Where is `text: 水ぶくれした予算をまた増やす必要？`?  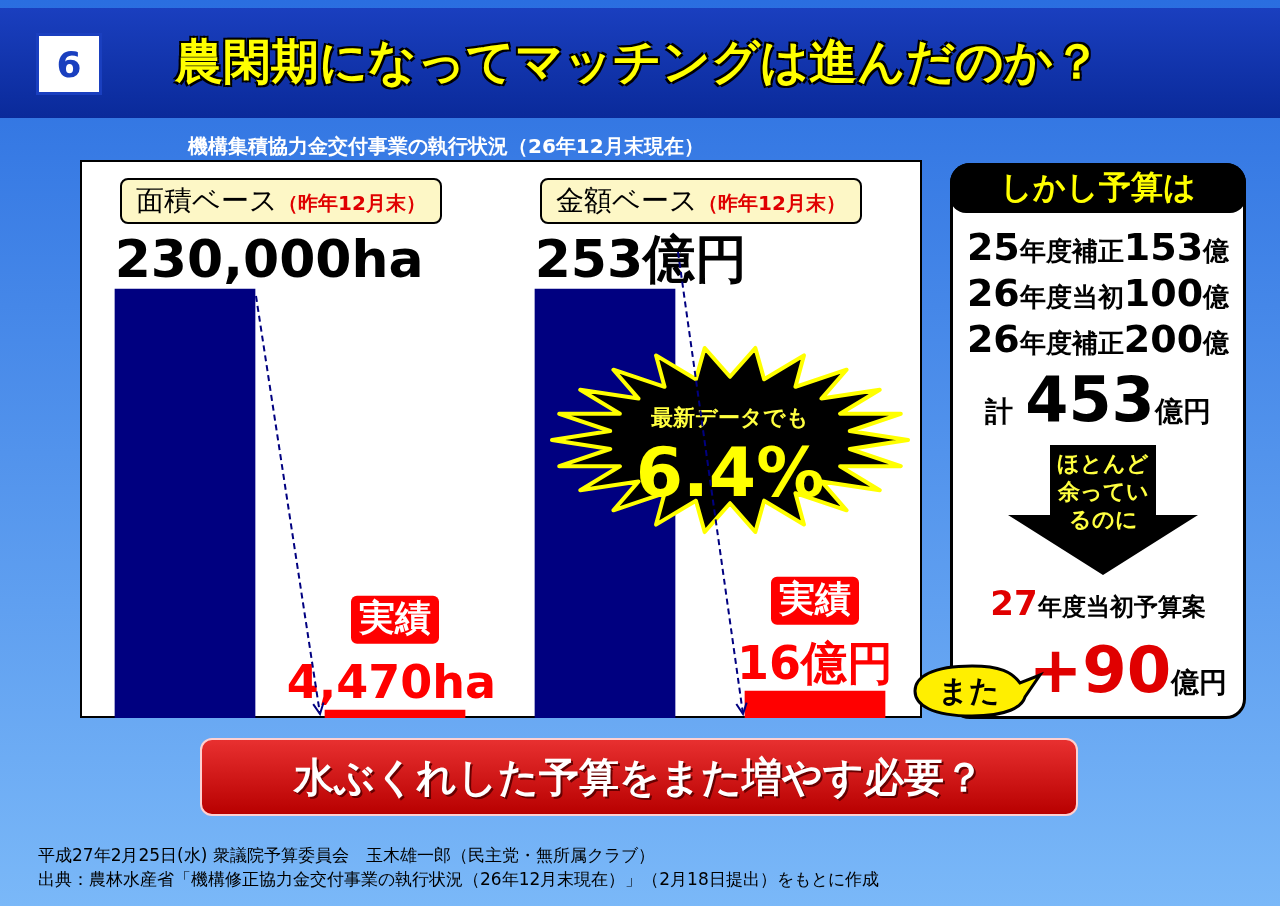 text: 水ぶくれした予算をまた増やす必要？ is located at coordinates (639, 777).